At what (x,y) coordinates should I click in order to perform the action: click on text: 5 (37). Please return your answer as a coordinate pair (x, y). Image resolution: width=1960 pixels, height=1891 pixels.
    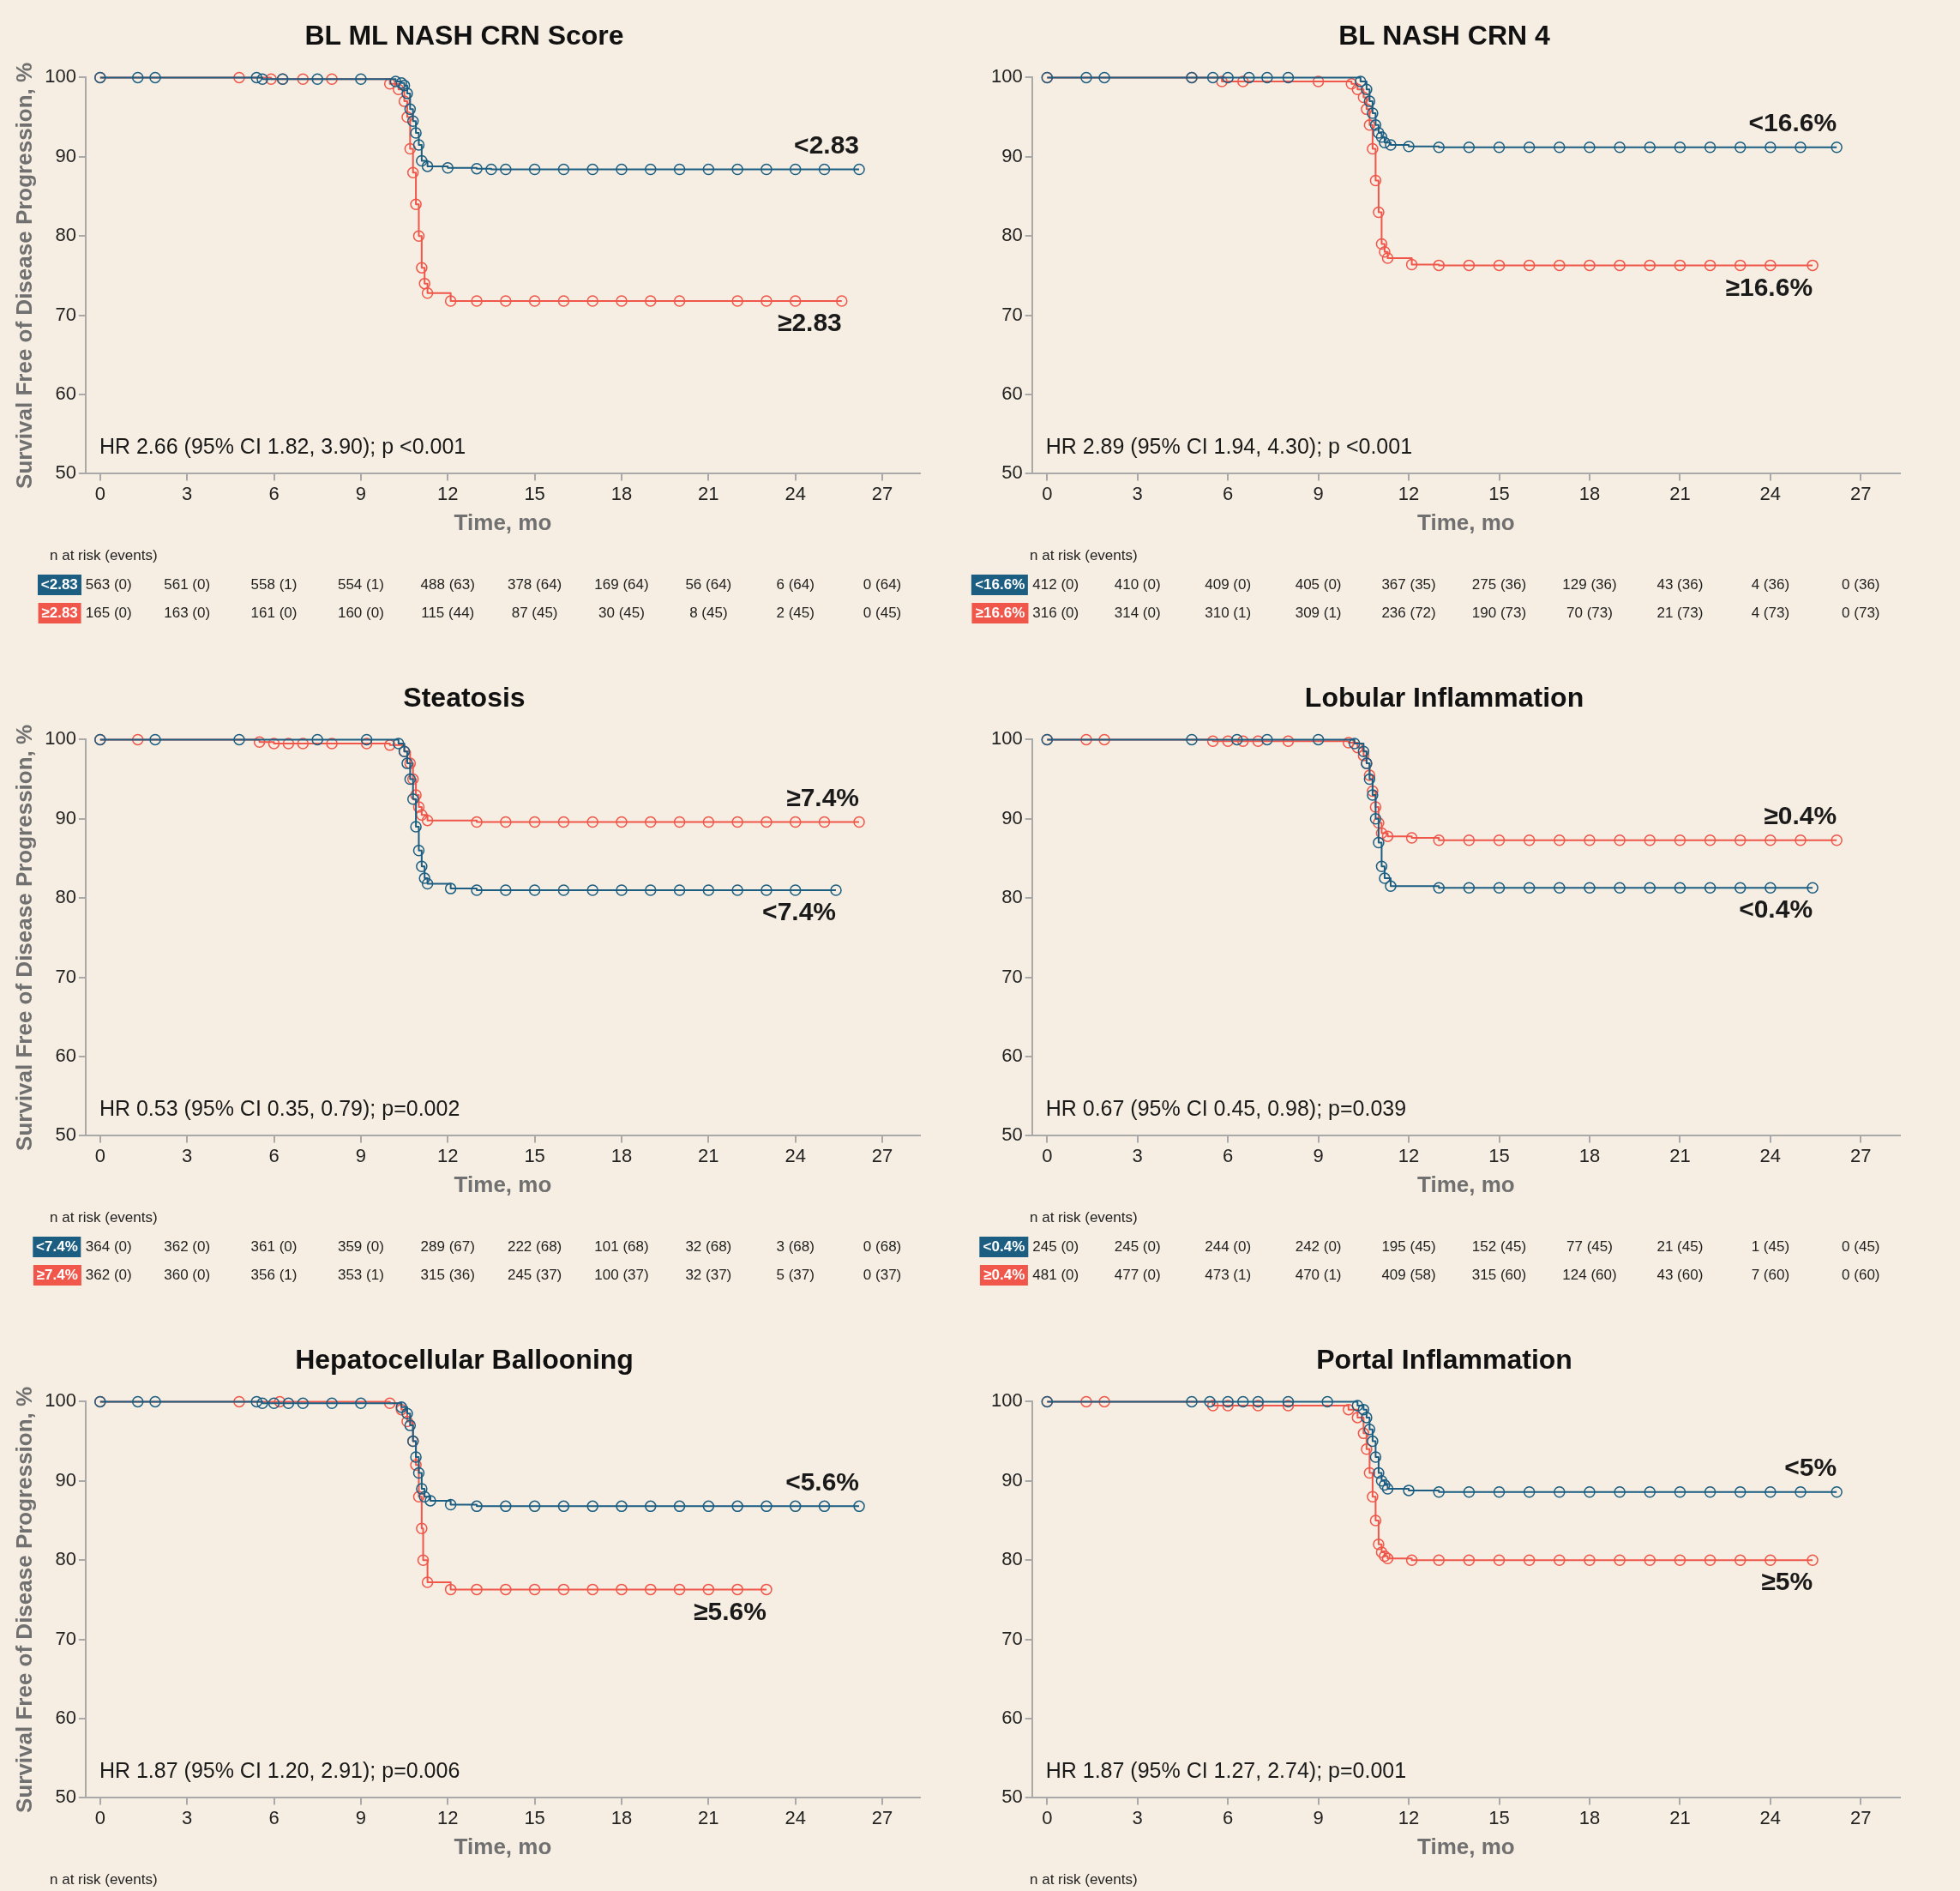
    Looking at the image, I should click on (796, 1275).